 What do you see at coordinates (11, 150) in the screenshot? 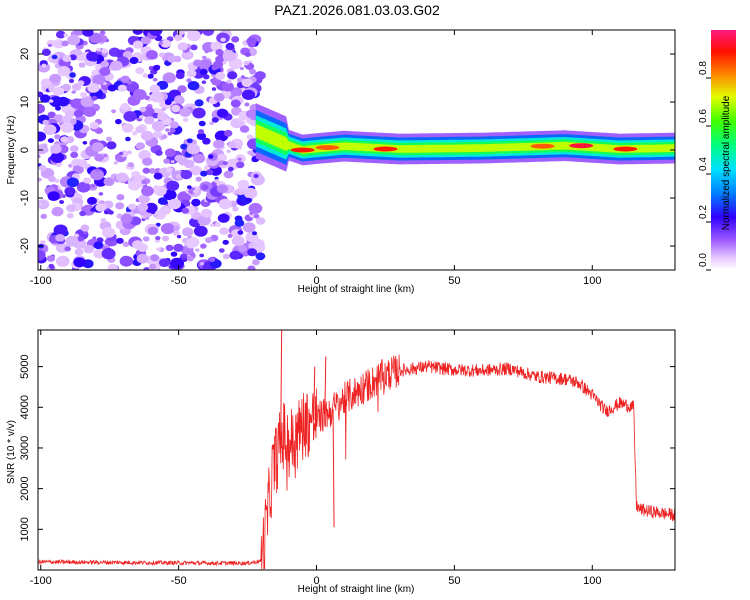
I see `spectrogram-ylabel: Frequency (Hz)` at bounding box center [11, 150].